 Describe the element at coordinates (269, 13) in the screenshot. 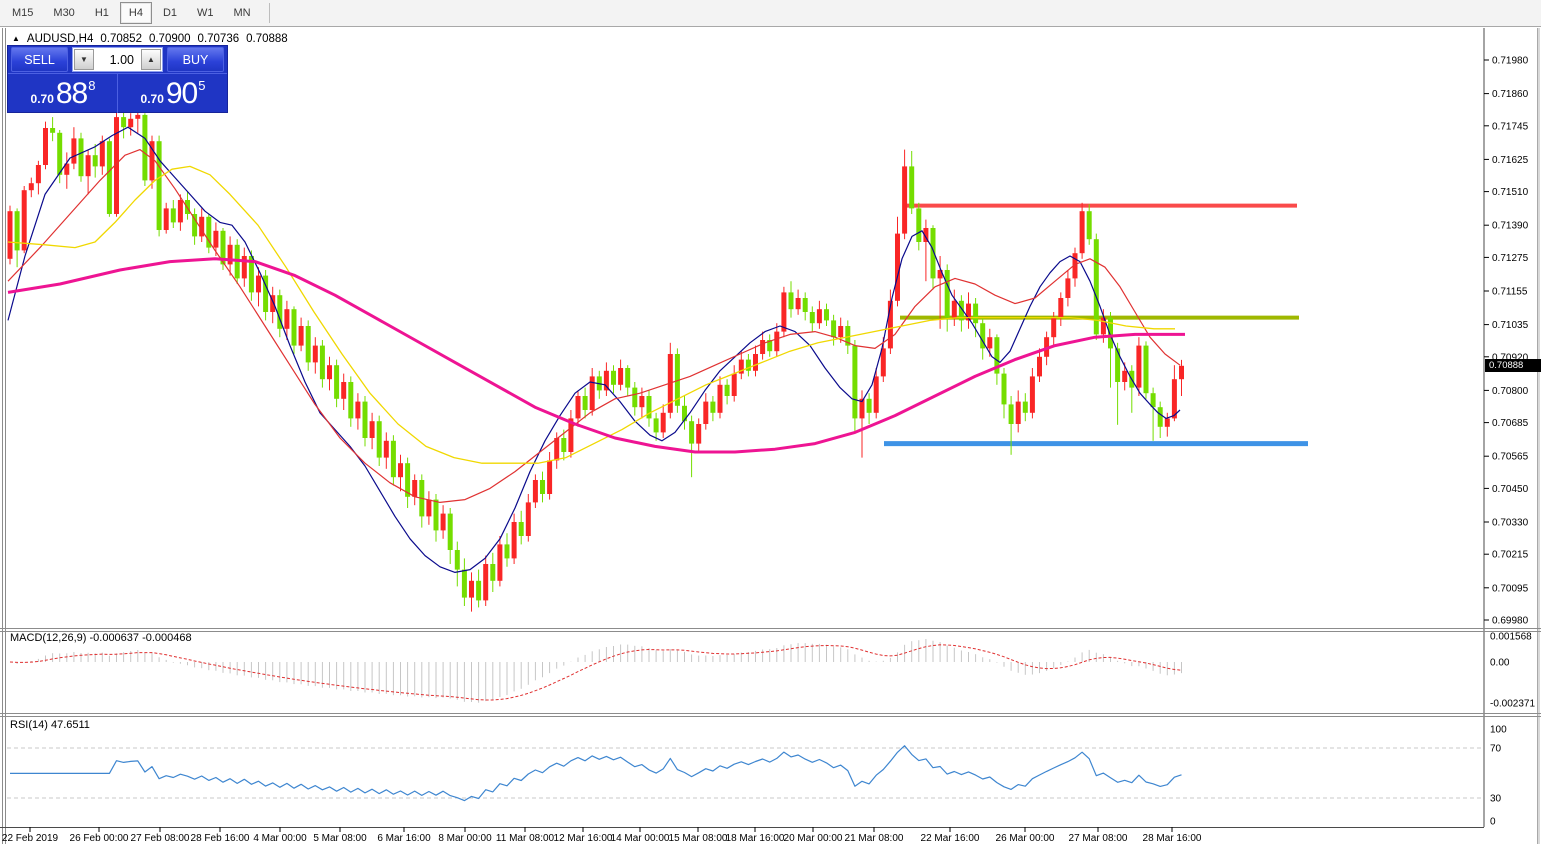

I see `toolbar-separator` at that location.